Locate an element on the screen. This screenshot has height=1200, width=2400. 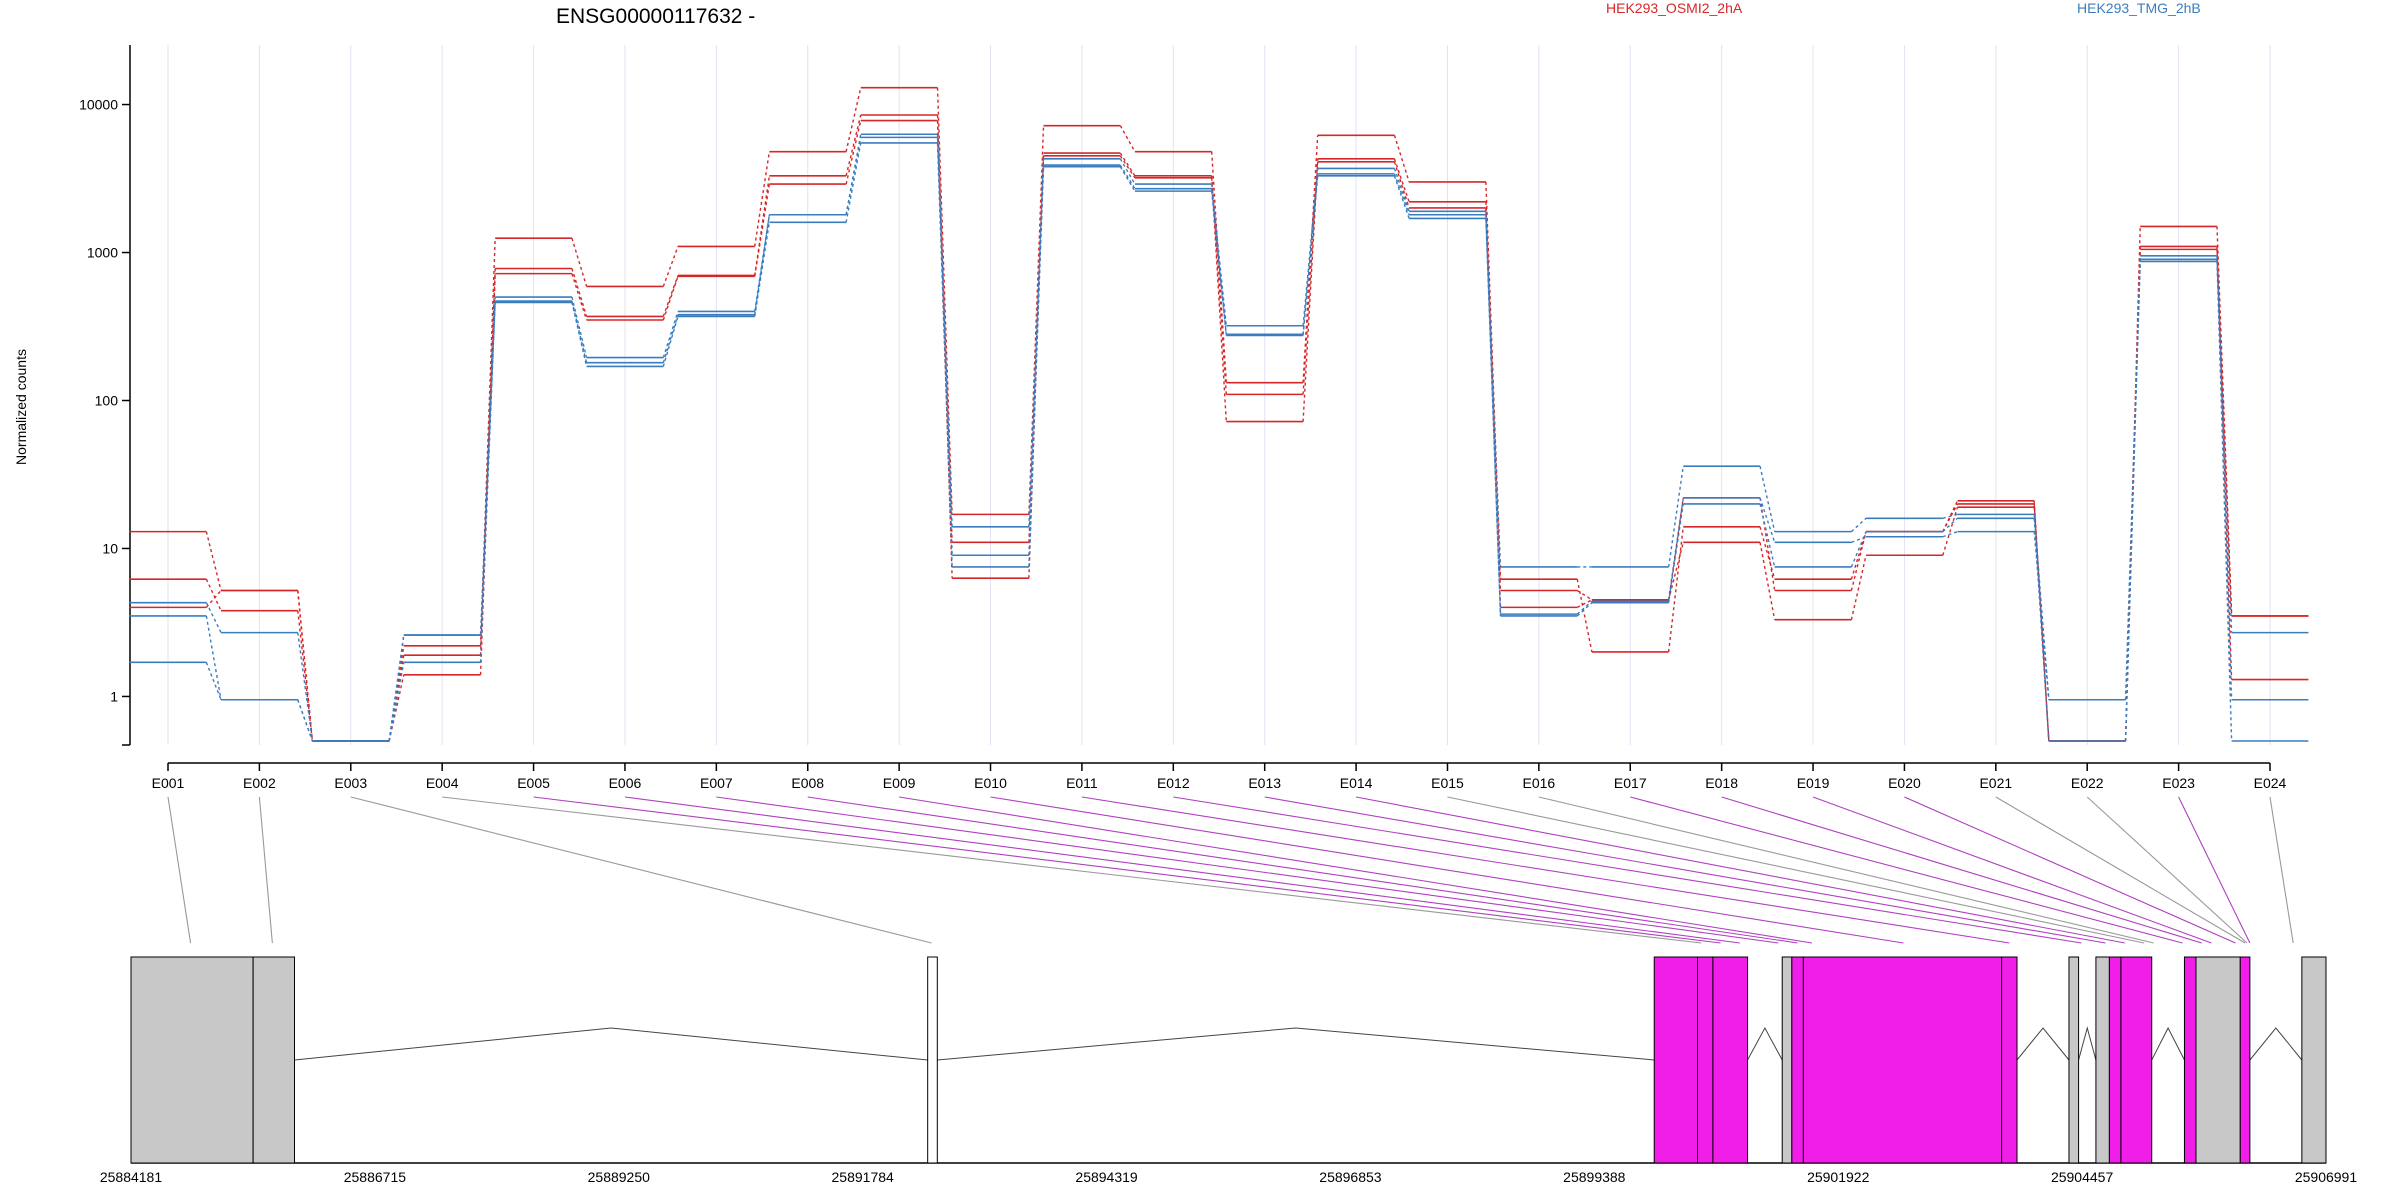
connector-e019 is located at coordinates (2012, 870).